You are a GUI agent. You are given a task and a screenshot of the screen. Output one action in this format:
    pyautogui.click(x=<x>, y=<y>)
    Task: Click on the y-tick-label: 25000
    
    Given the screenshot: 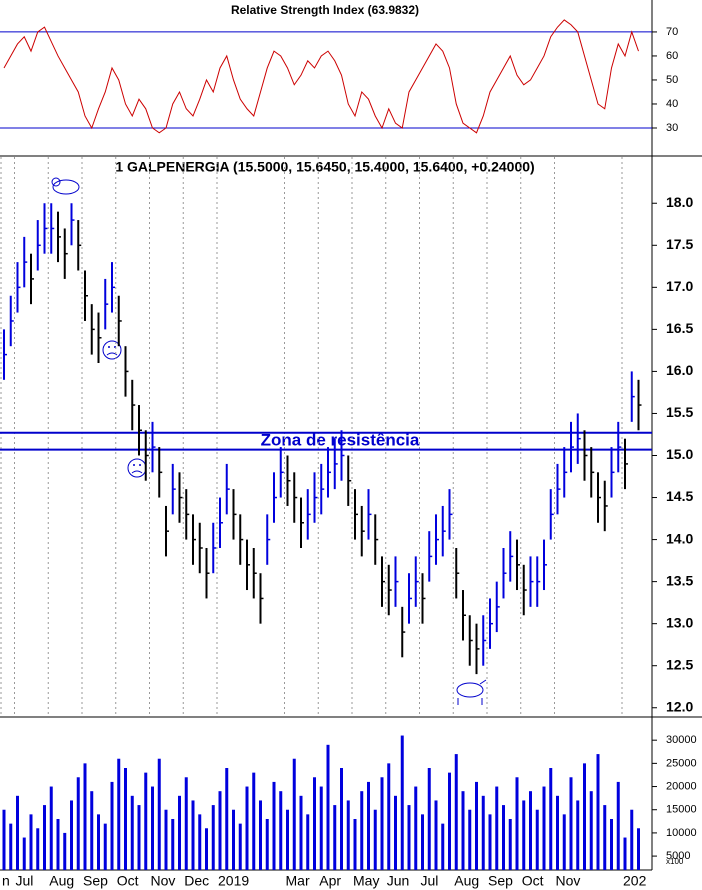 What is the action you would take?
    pyautogui.click(x=681, y=763)
    